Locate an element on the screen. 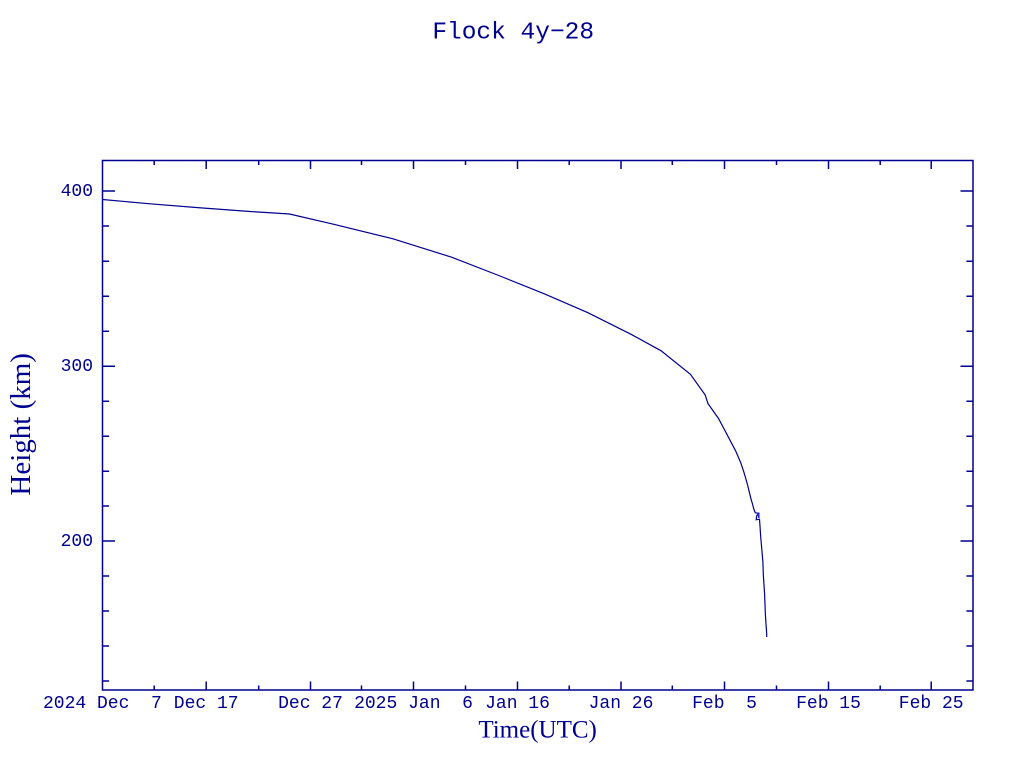 The image size is (1024, 768). svg-text: 200 is located at coordinates (77, 542).